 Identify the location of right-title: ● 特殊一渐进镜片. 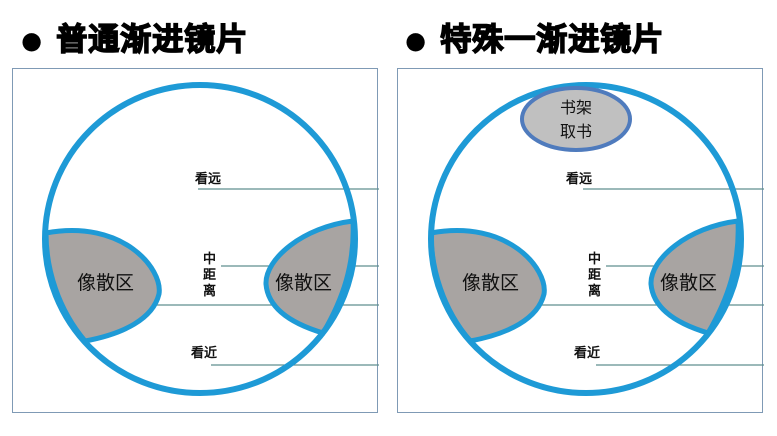
(535, 36).